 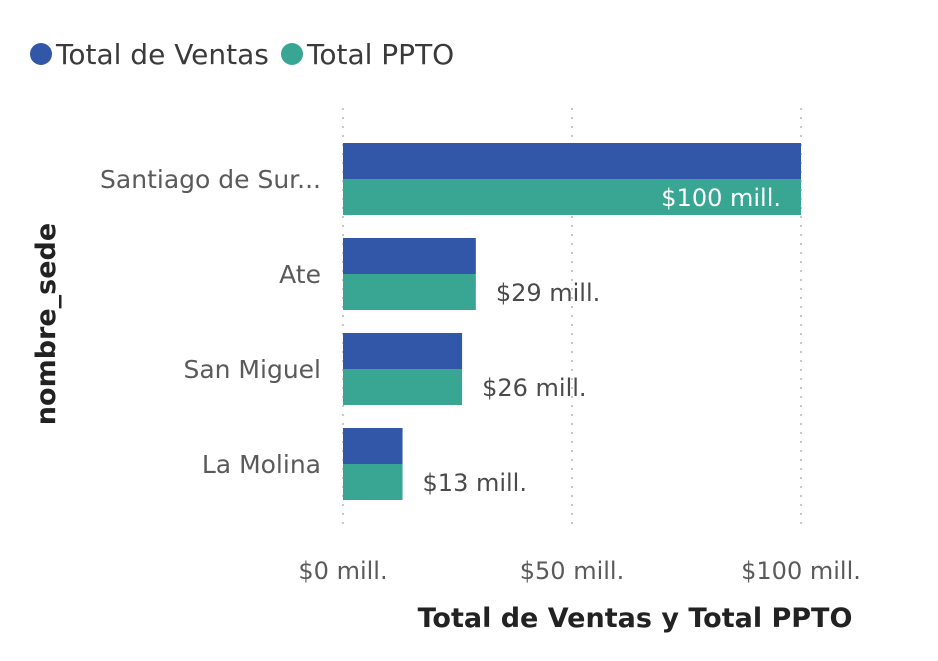 I want to click on legend: Total de Ventas Total PPTO, so click(x=242, y=54).